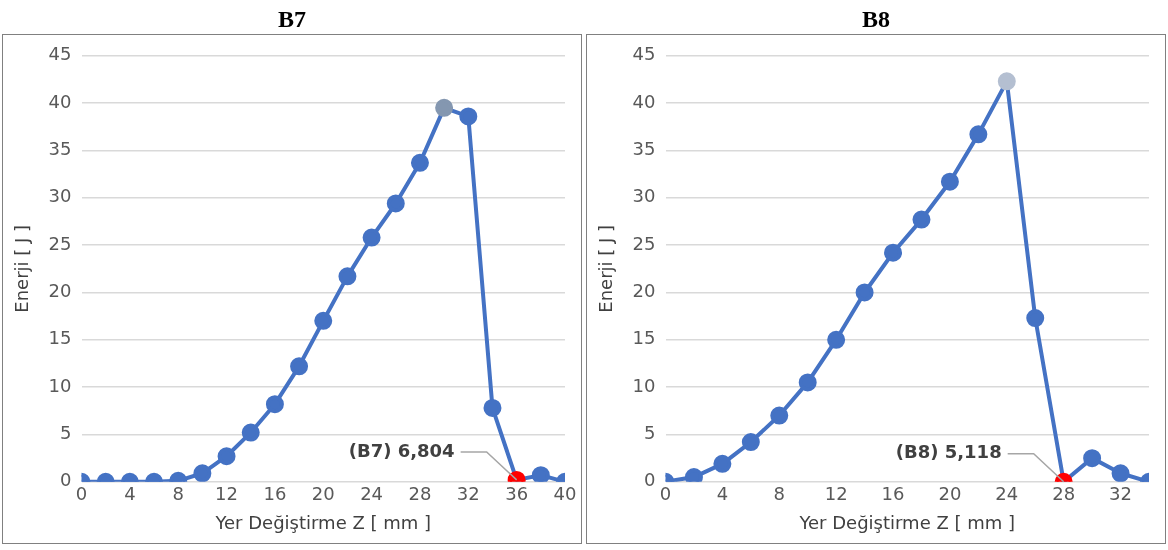 The height and width of the screenshot is (550, 1168). What do you see at coordinates (401, 450) in the screenshot?
I see `annotation: (B7) 6,804` at bounding box center [401, 450].